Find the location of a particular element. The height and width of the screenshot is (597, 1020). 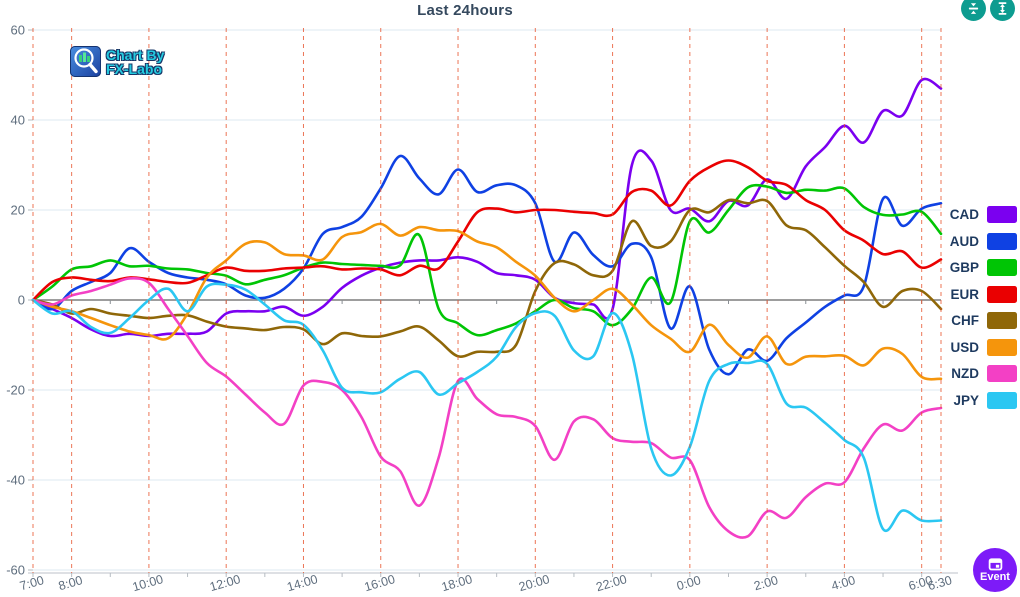

expand-vertical-icon is located at coordinates (1002, 8).